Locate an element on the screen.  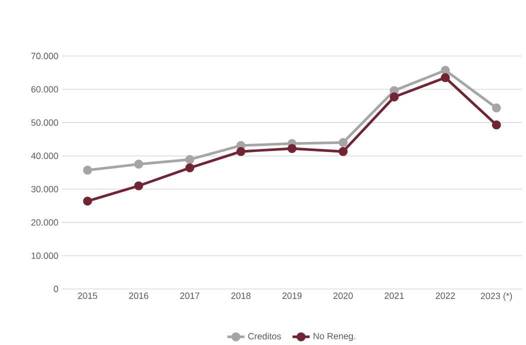
y-tick-label: 10.000 is located at coordinates (45, 255).